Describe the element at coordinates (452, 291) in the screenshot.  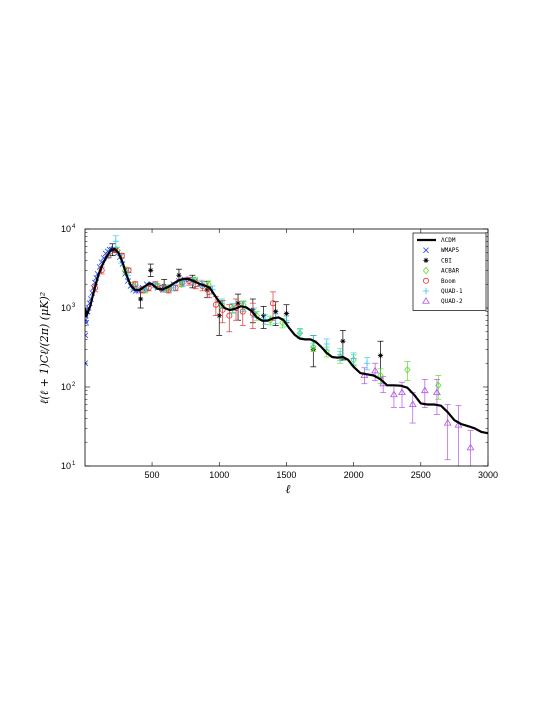
I see `legend-label: QUAD-1` at that location.